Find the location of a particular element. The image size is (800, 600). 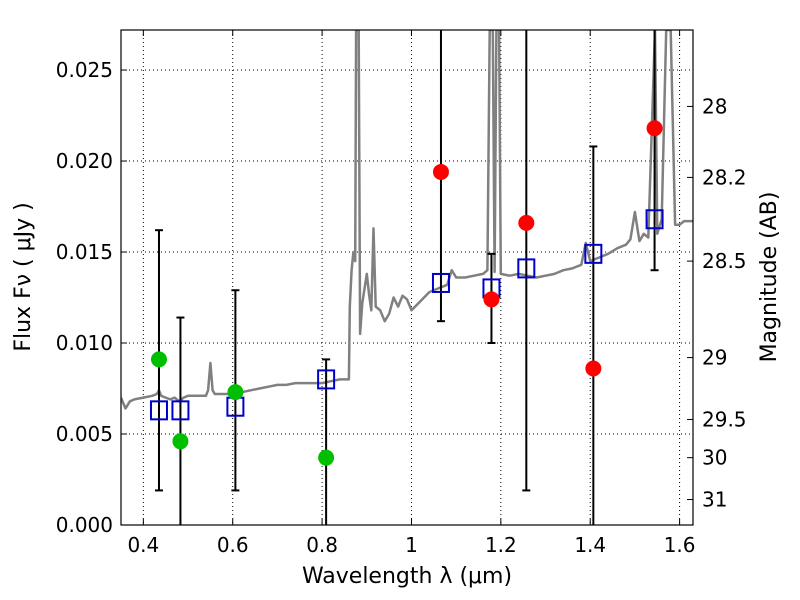

x-tick-label: 1 is located at coordinates (411, 545).